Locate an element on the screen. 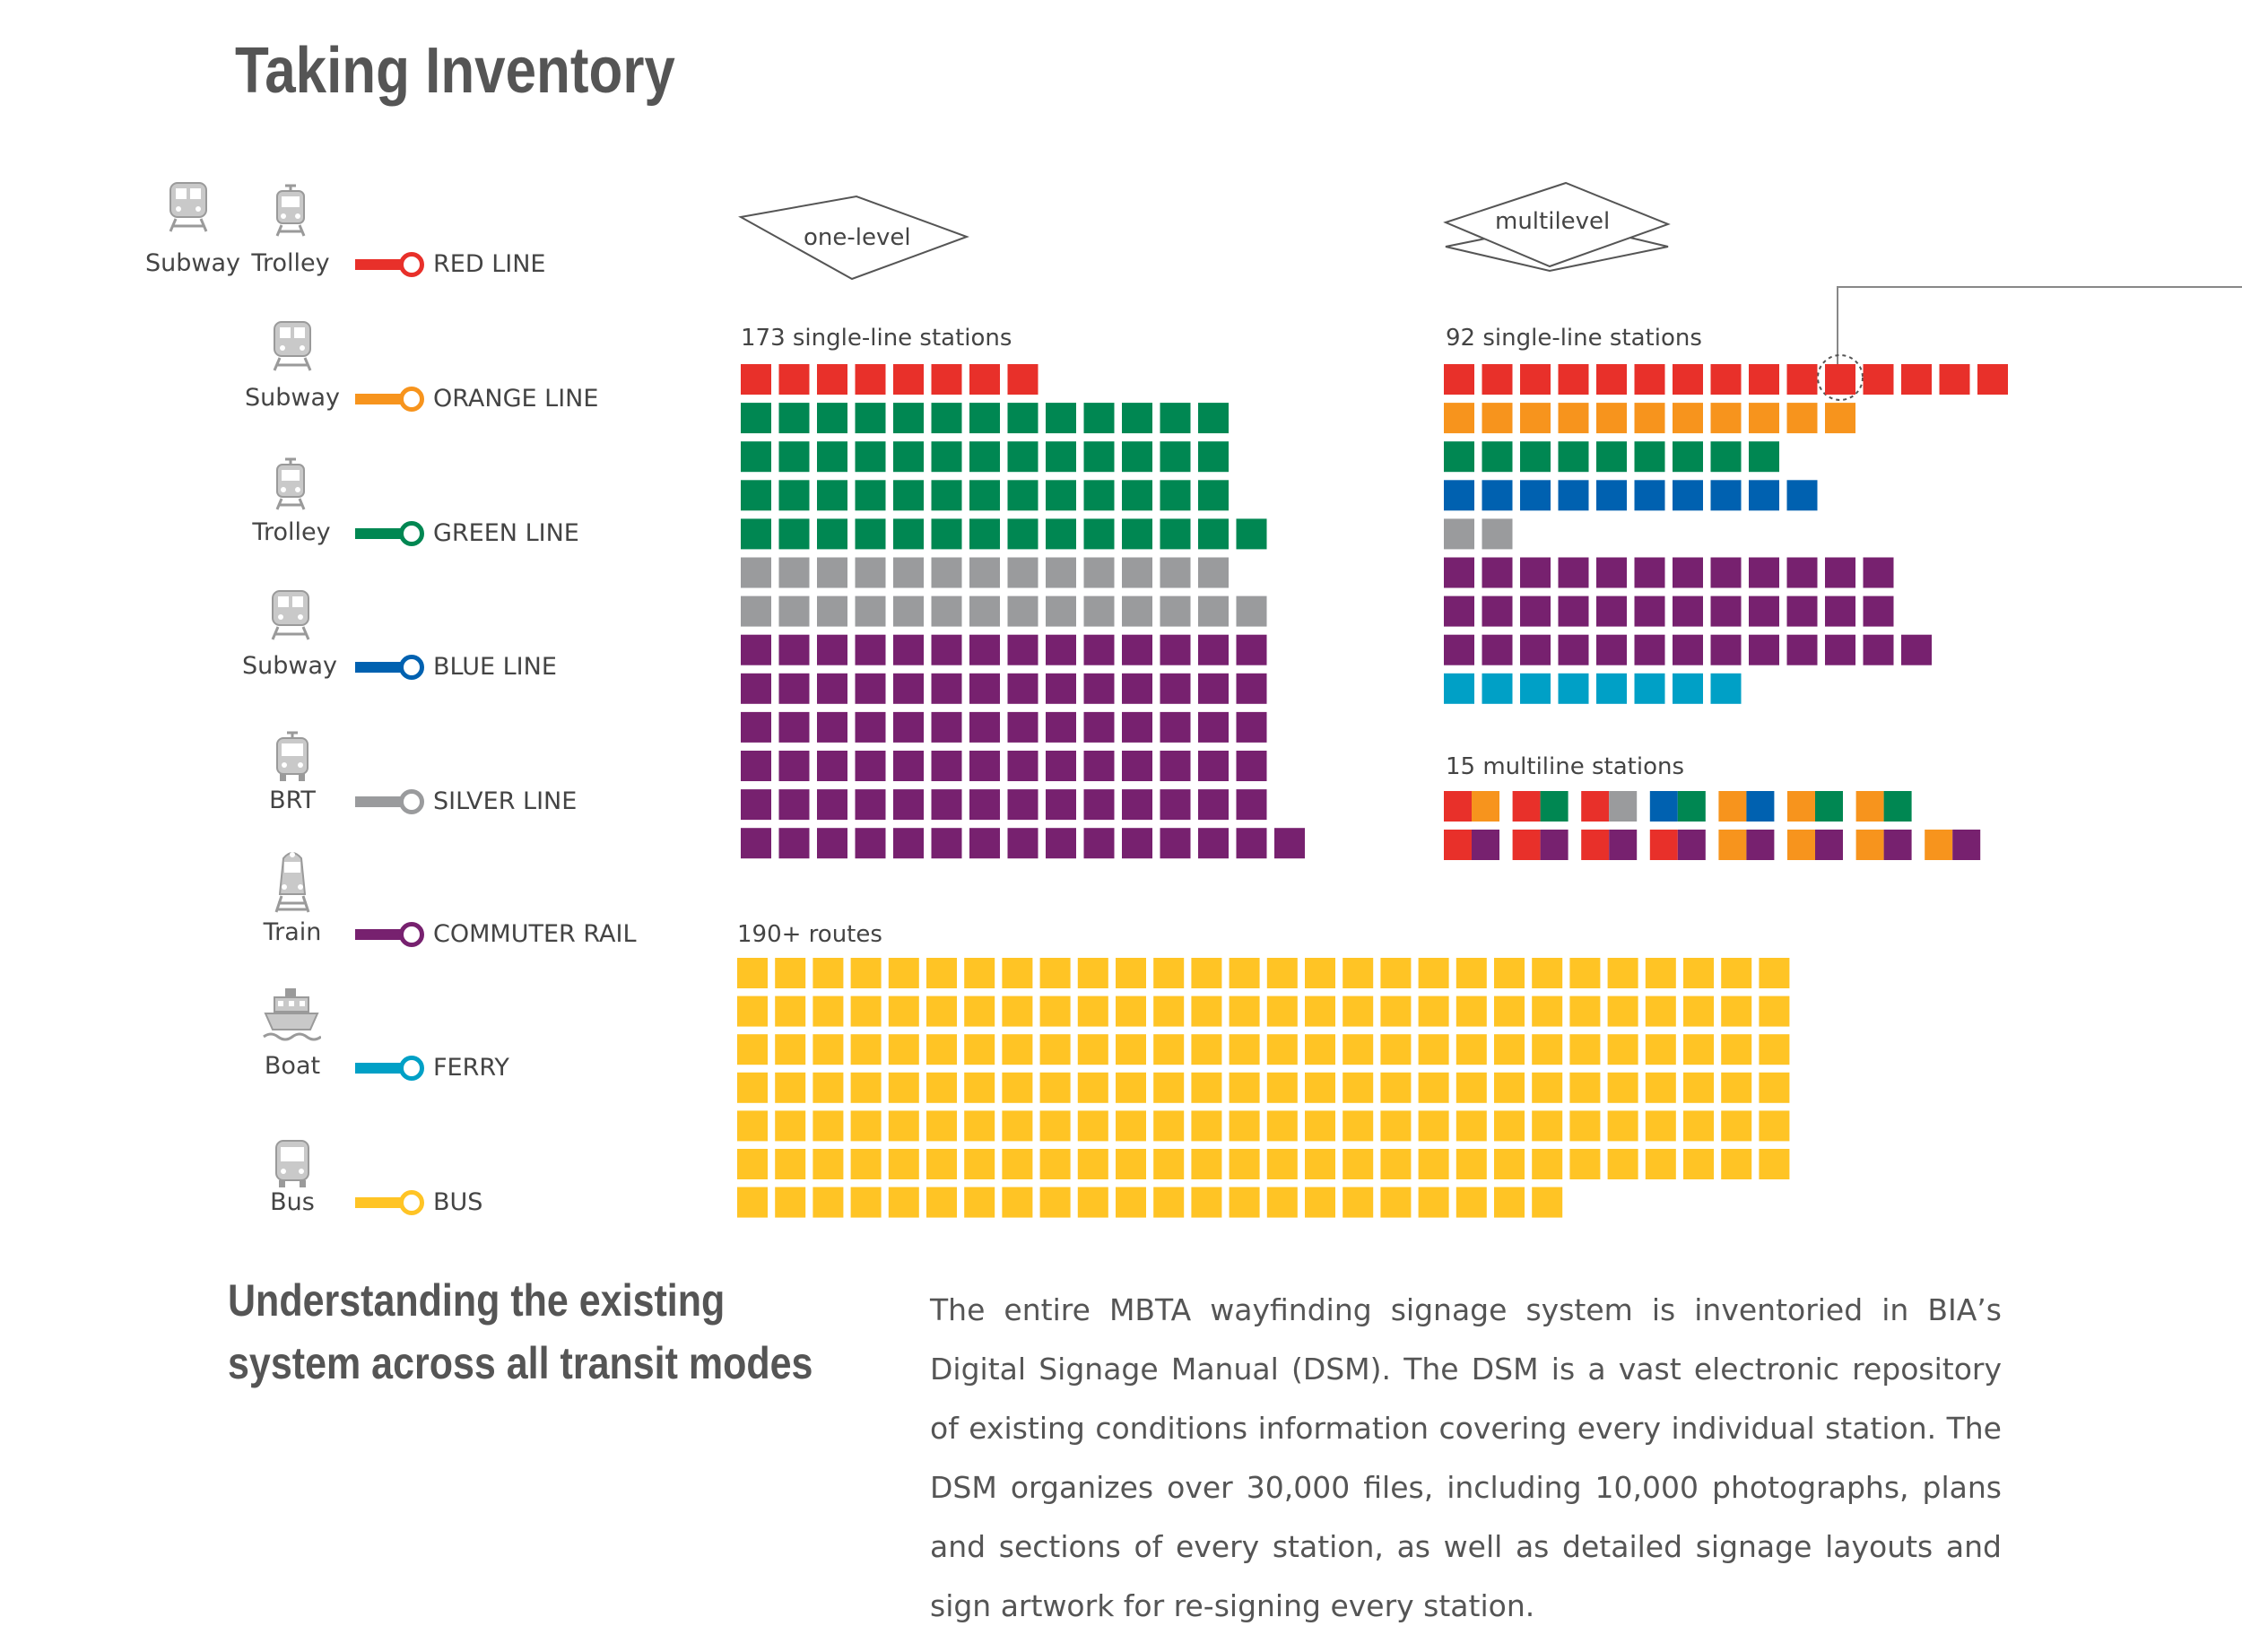 The width and height of the screenshot is (2242, 1652). line-label-commuter-rail: COMMUTER RAIL is located at coordinates (535, 934).